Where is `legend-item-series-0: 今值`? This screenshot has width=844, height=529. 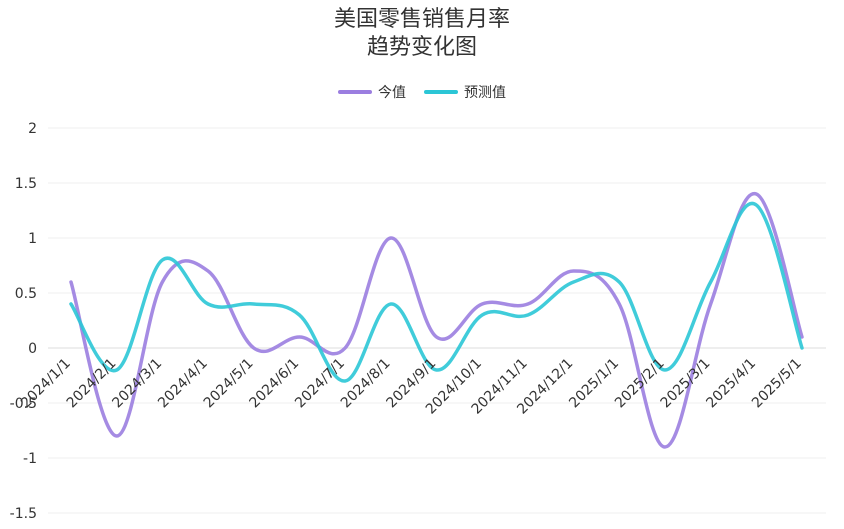 legend-item-series-0: 今值 is located at coordinates (372, 92).